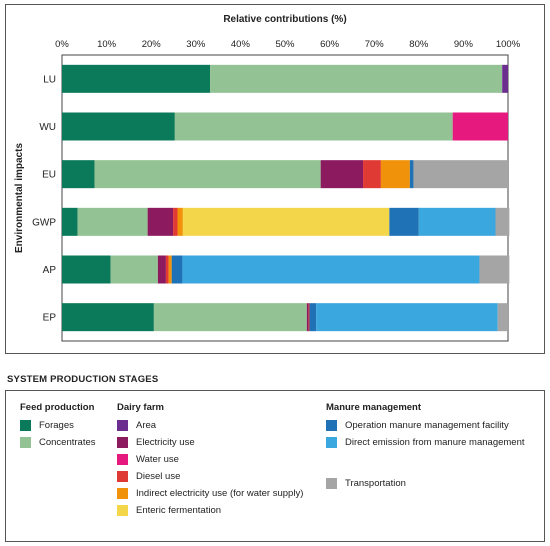 The width and height of the screenshot is (550, 546). What do you see at coordinates (44, 222) in the screenshot?
I see `category-label: GWP` at bounding box center [44, 222].